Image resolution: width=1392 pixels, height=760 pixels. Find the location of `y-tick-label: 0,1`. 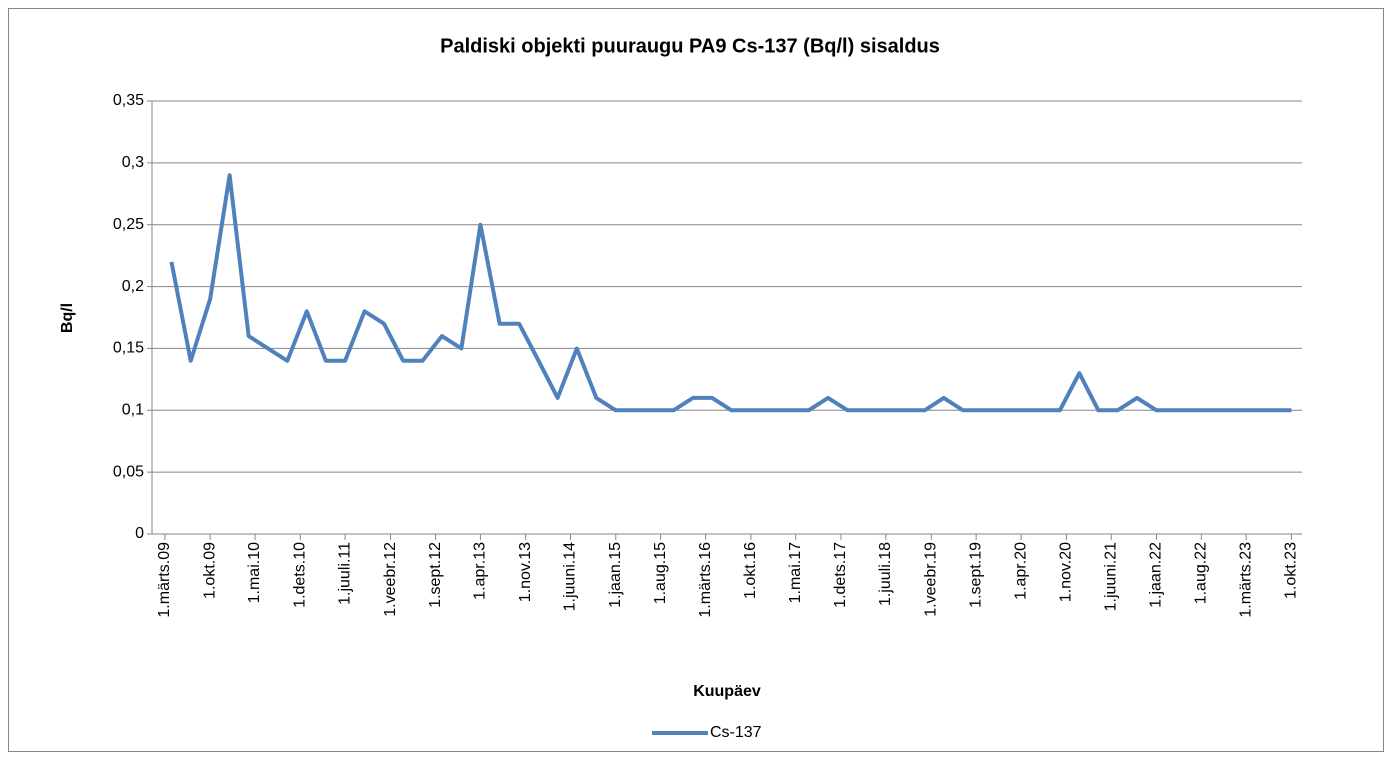

y-tick-label: 0,1 is located at coordinates (133, 410).